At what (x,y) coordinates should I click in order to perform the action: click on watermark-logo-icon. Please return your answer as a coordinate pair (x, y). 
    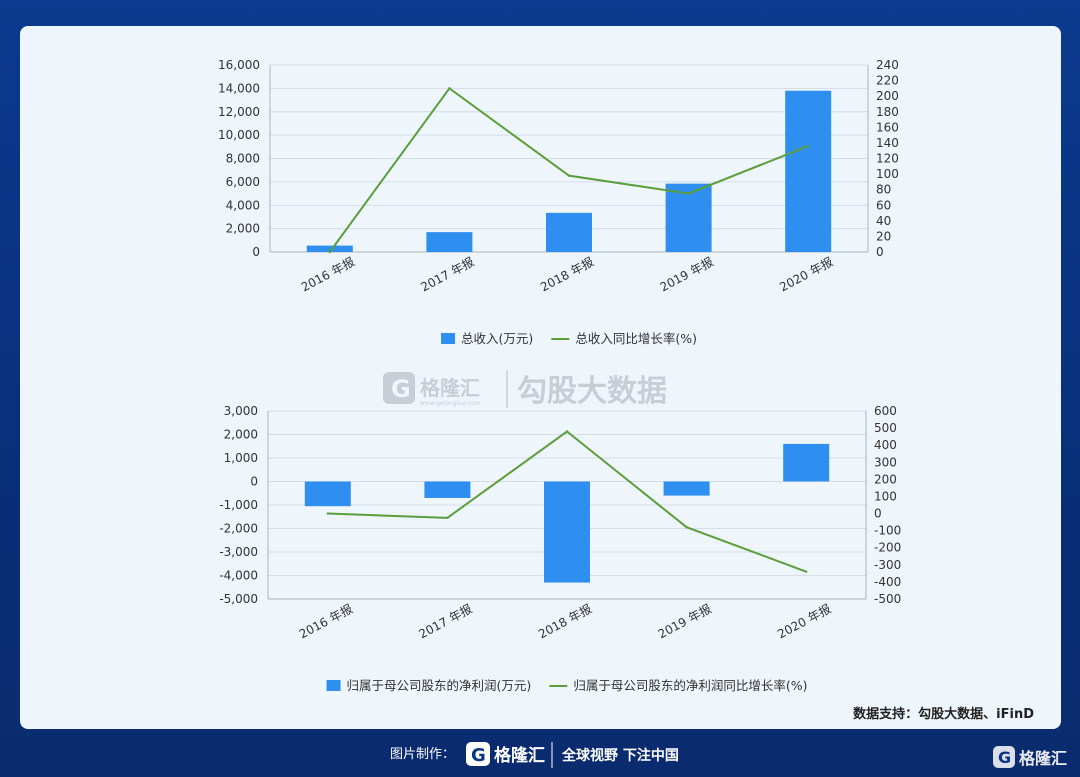
    Looking at the image, I should click on (399, 388).